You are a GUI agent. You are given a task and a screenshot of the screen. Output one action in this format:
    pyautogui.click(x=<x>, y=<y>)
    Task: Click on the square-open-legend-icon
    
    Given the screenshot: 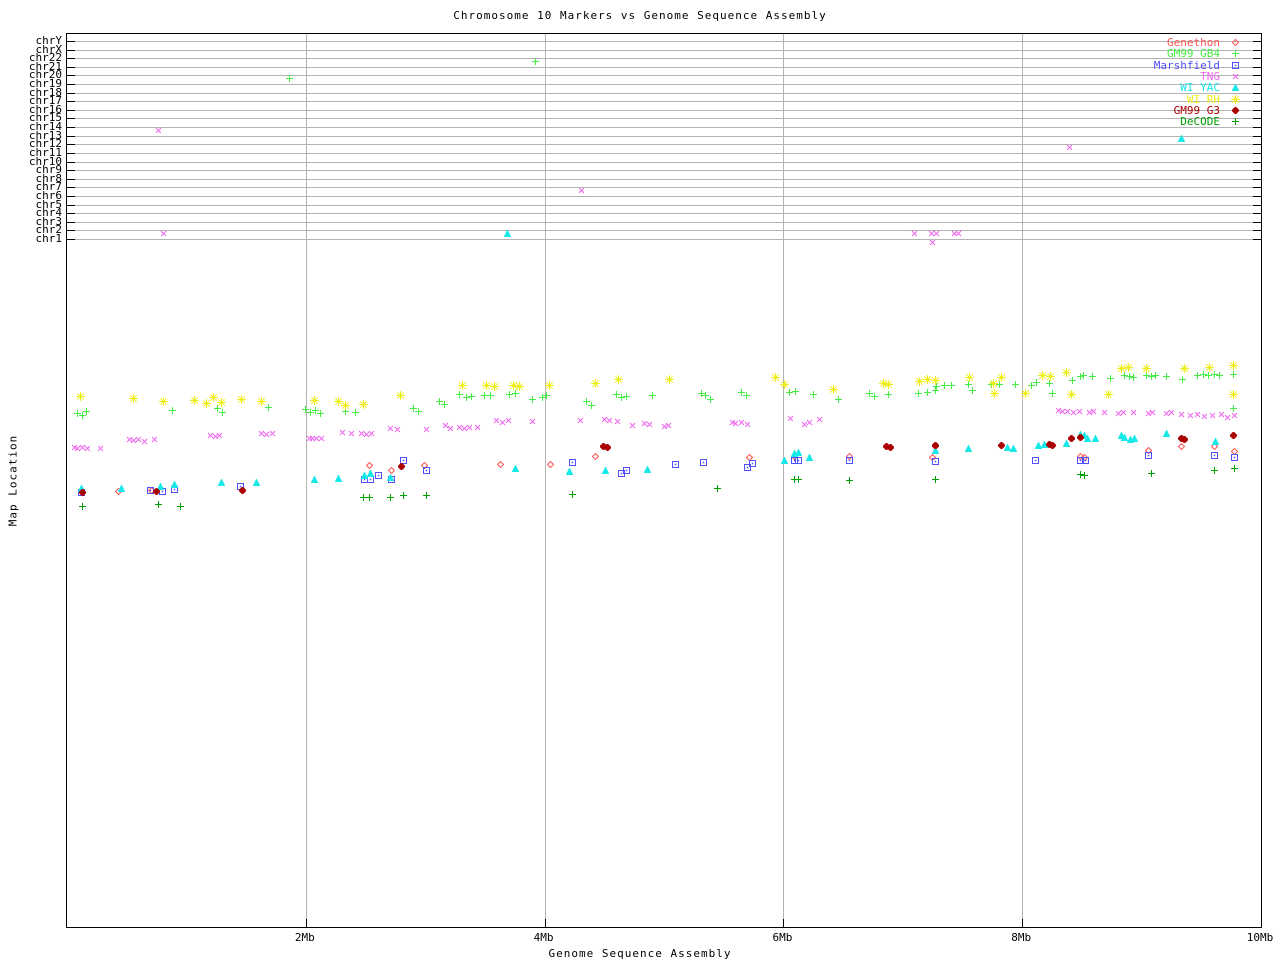 What is the action you would take?
    pyautogui.click(x=1235, y=65)
    